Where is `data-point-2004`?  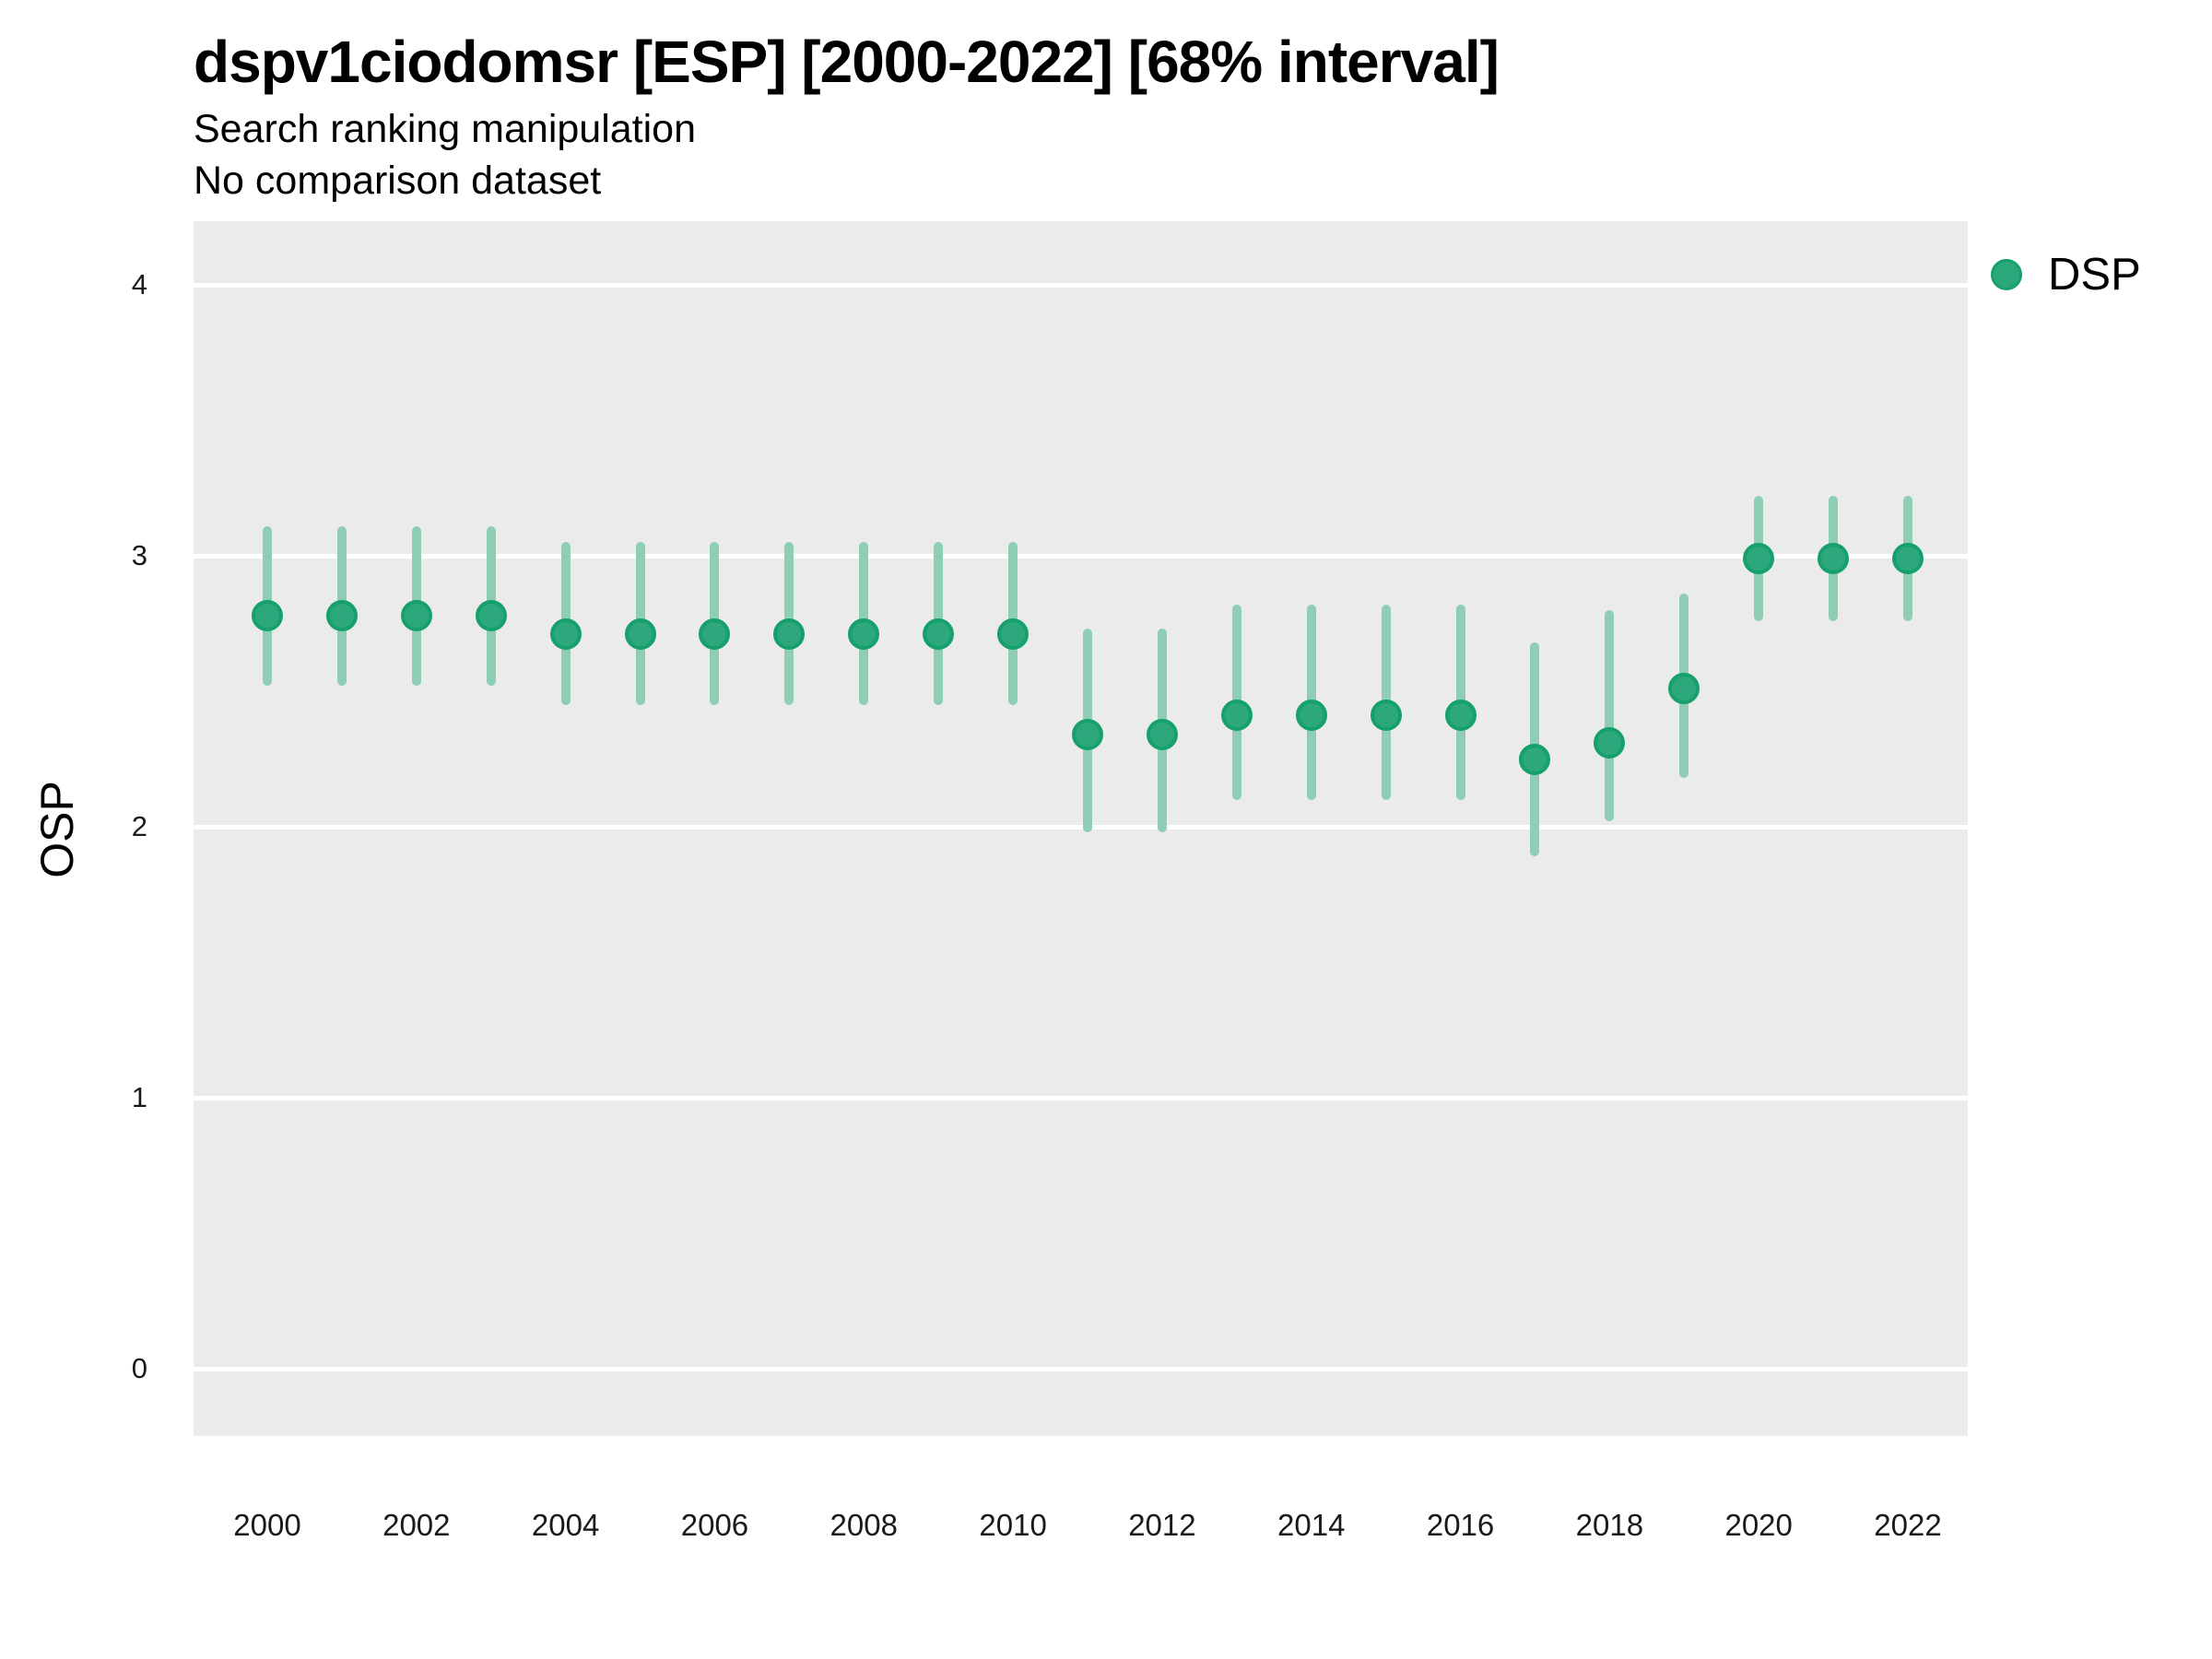
data-point-2004 is located at coordinates (565, 634).